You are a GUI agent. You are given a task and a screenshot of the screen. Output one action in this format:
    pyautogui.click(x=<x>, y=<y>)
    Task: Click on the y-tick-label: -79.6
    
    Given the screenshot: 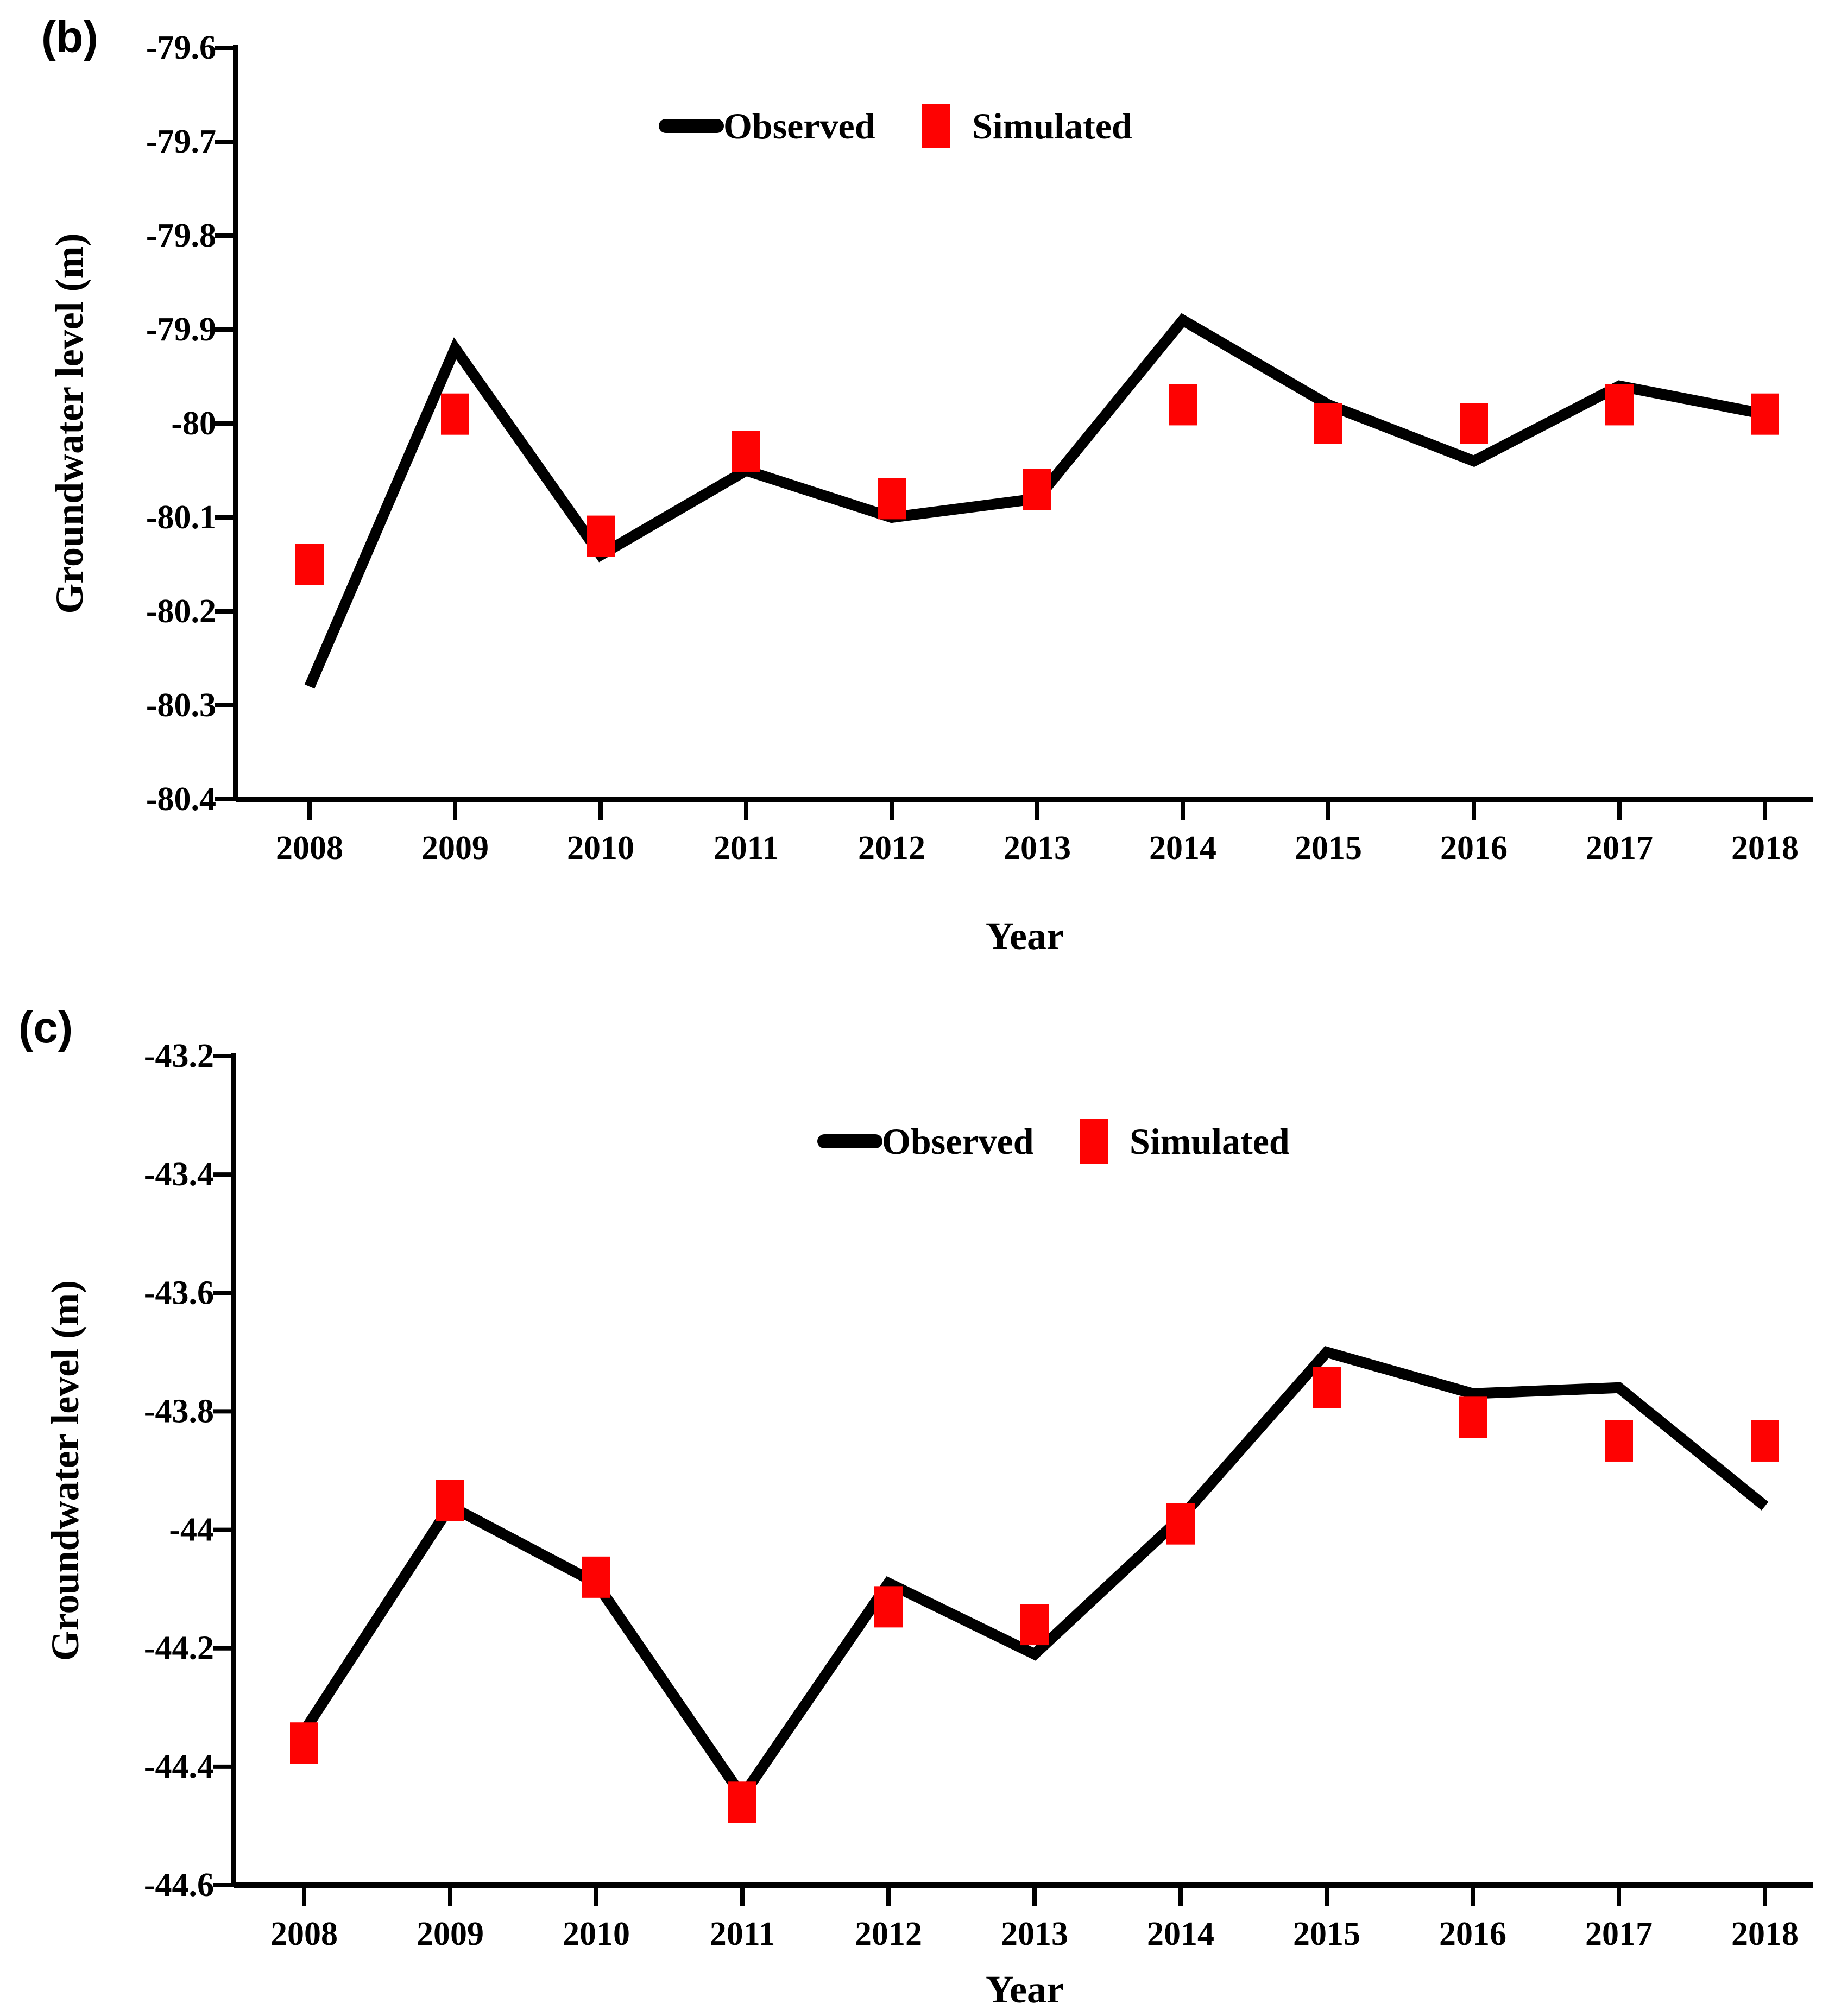 What is the action you would take?
    pyautogui.click(x=181, y=48)
    